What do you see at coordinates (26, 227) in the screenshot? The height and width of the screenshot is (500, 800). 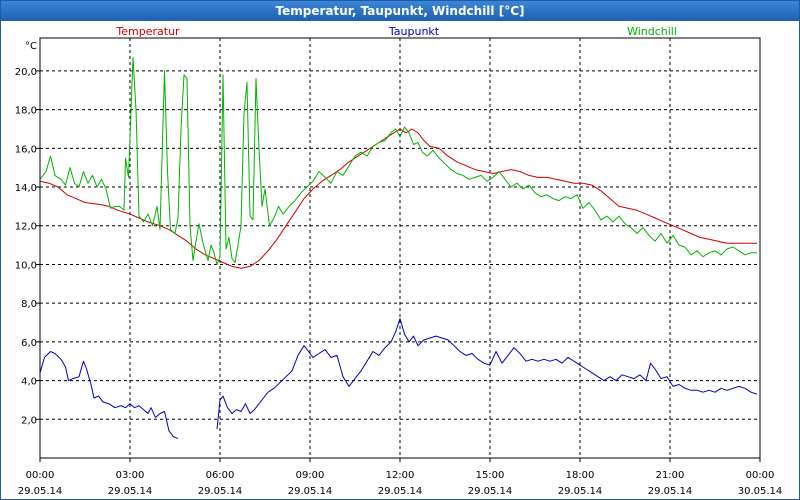 I see `y-tick-label: 12,0` at bounding box center [26, 227].